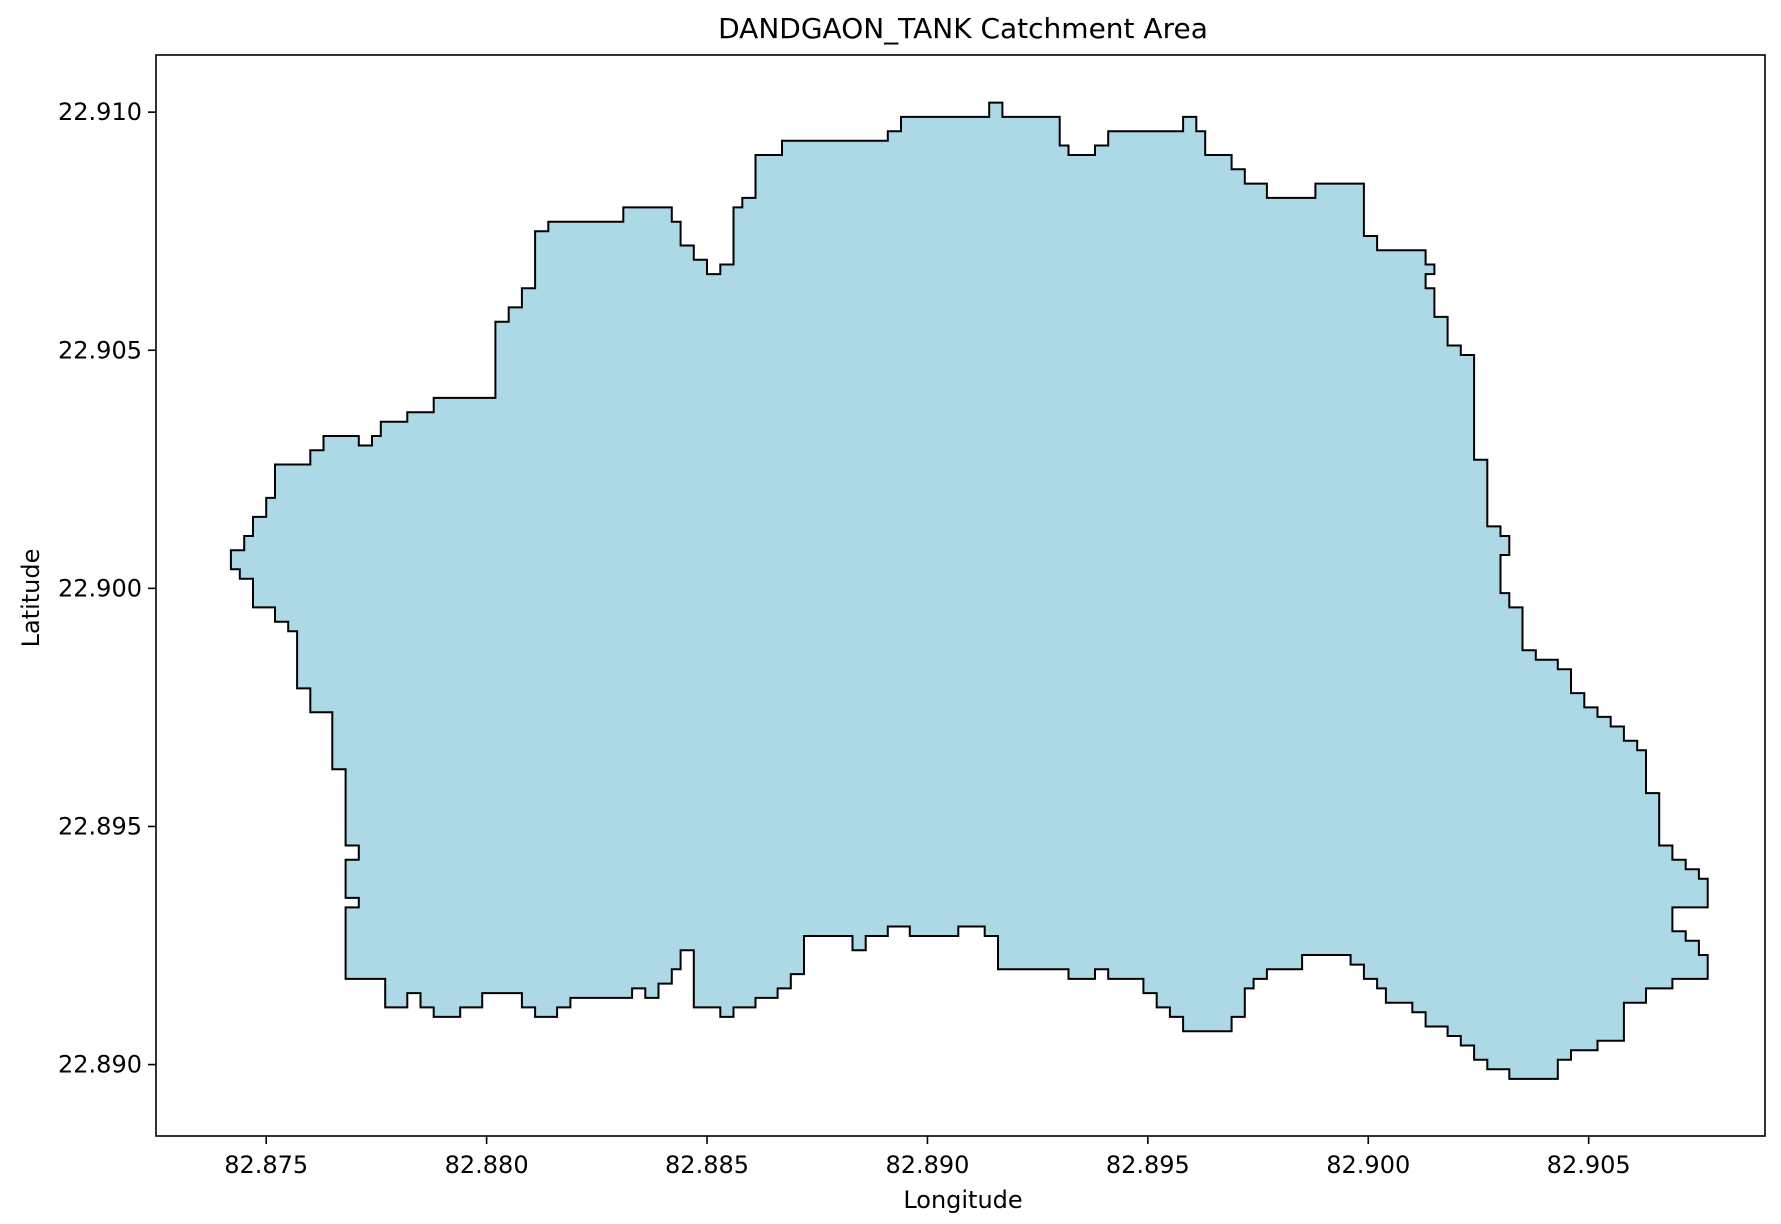  I want to click on x-tick-label: 82.880, so click(487, 1165).